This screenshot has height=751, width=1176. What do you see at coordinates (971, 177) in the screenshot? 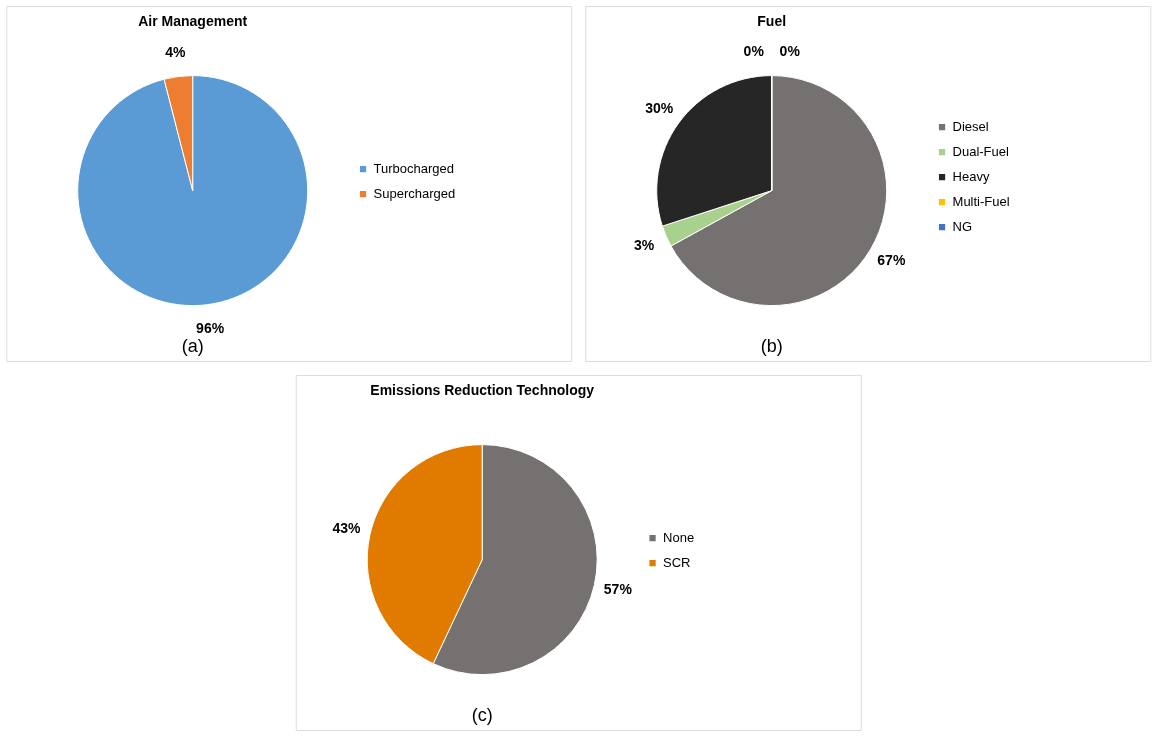
I see `legend-label: Heavy` at bounding box center [971, 177].